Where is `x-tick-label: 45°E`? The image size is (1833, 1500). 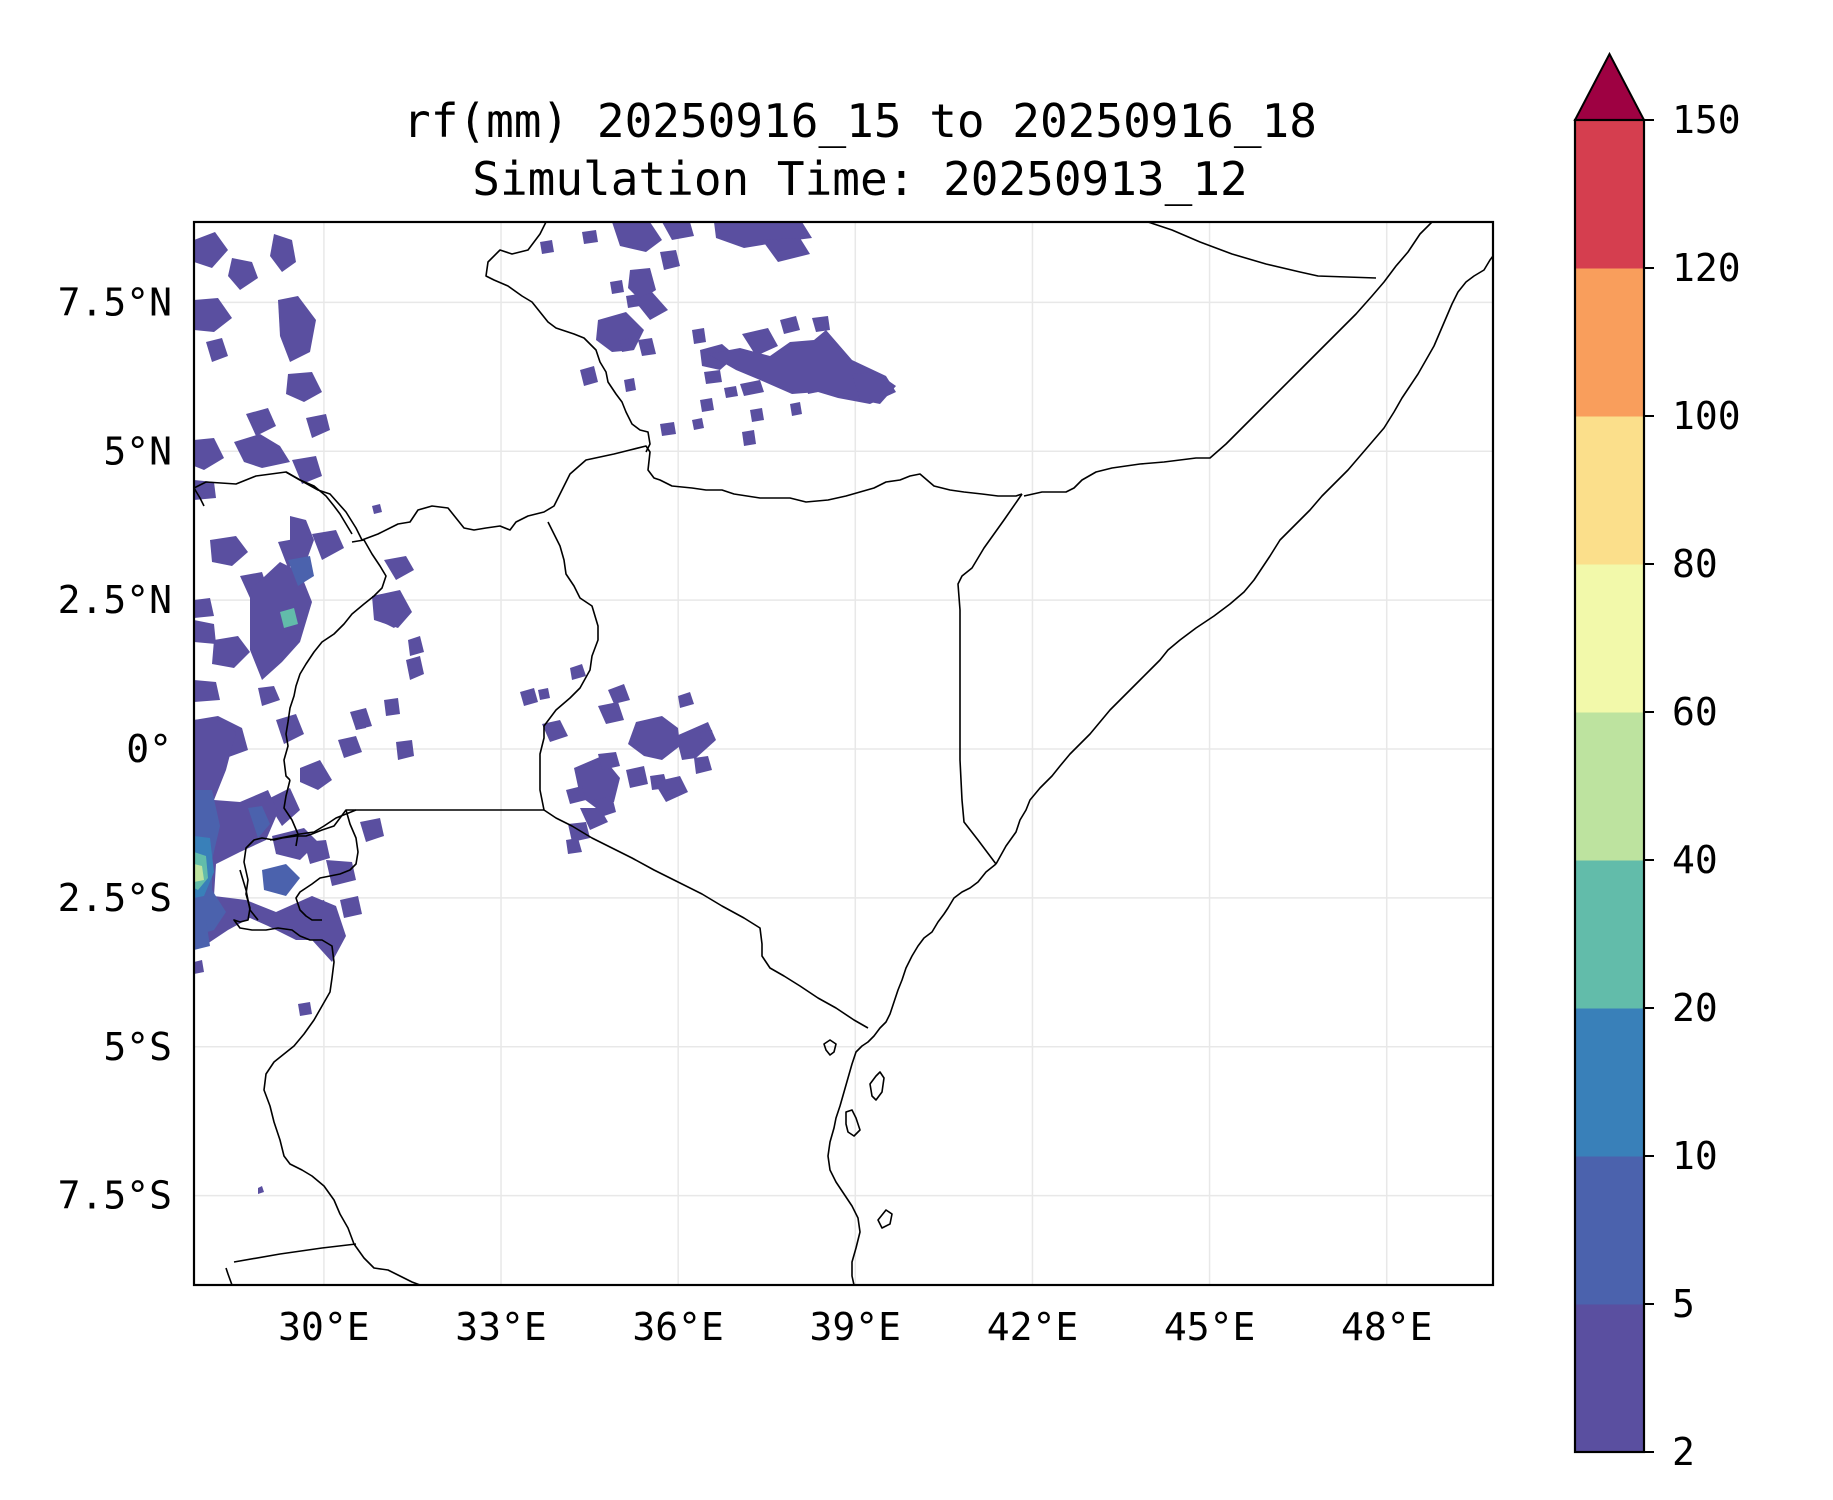 x-tick-label: 45°E is located at coordinates (1210, 1327).